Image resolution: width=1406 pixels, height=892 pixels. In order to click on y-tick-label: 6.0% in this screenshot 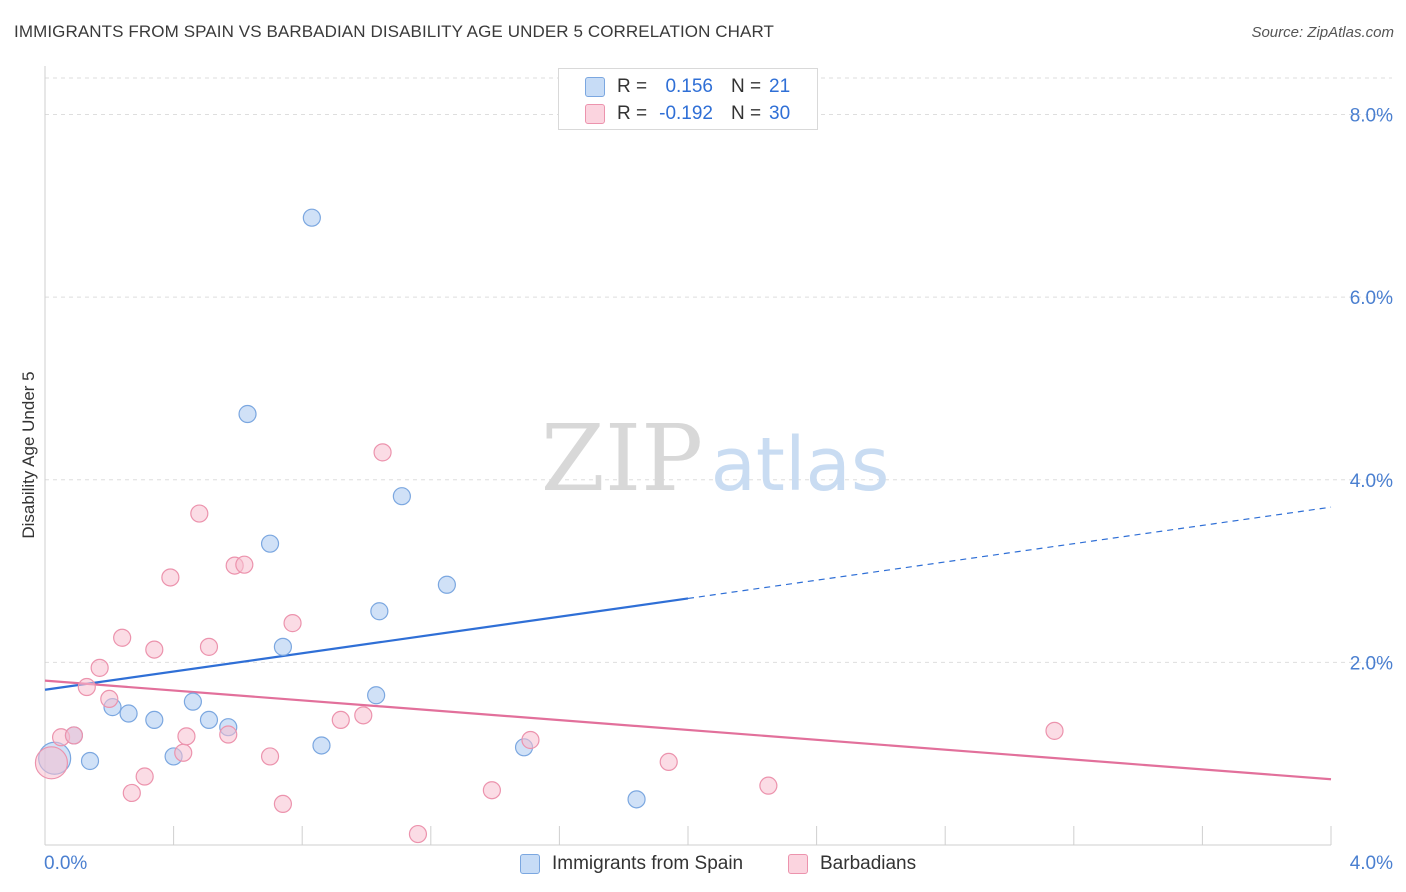, I will do `click(1371, 298)`.